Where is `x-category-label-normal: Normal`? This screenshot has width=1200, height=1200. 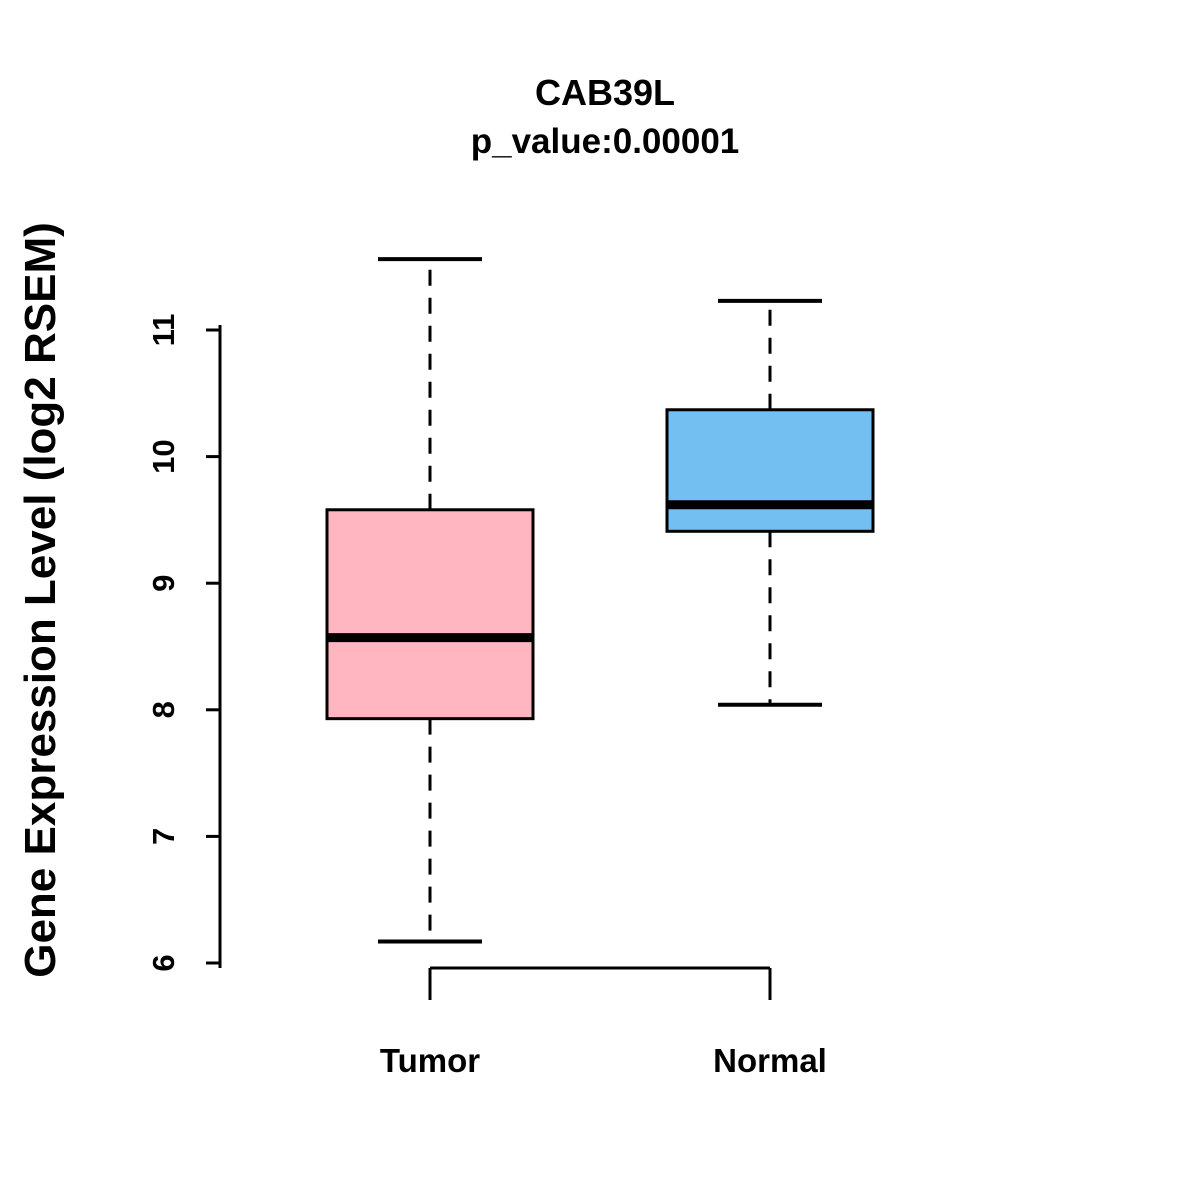 x-category-label-normal: Normal is located at coordinates (770, 1060).